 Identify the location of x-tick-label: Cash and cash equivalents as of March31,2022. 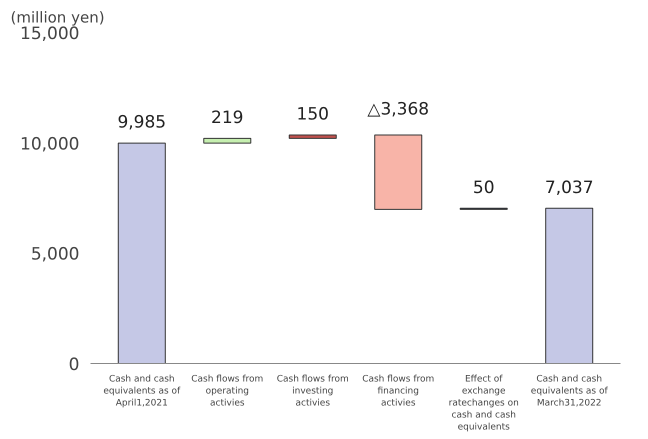
(569, 391).